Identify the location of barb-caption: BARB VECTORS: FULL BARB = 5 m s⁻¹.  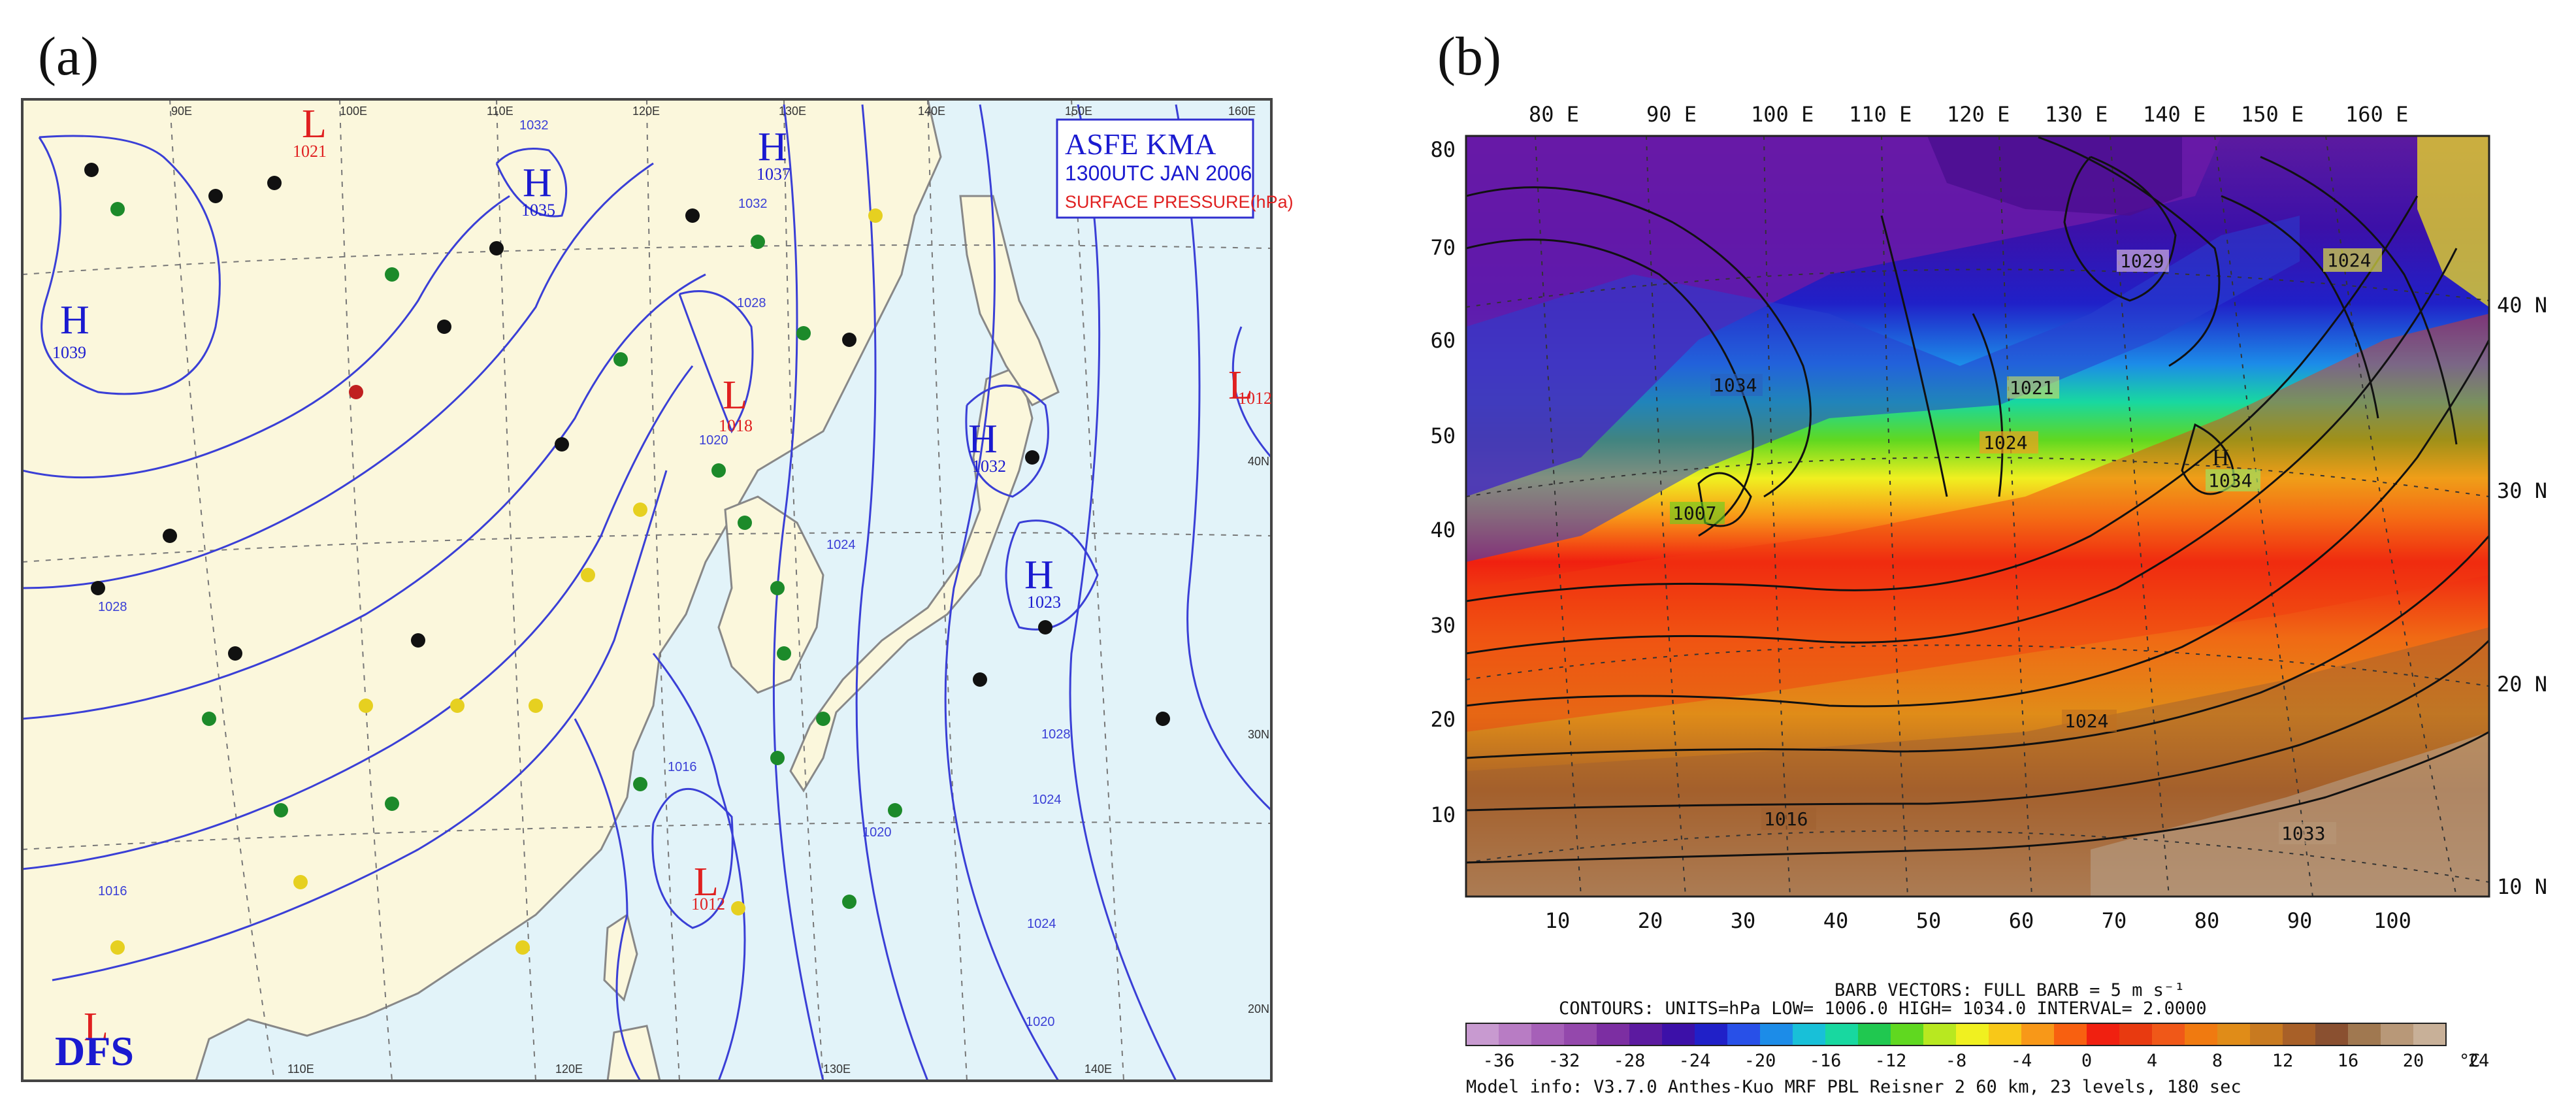
(2009, 990).